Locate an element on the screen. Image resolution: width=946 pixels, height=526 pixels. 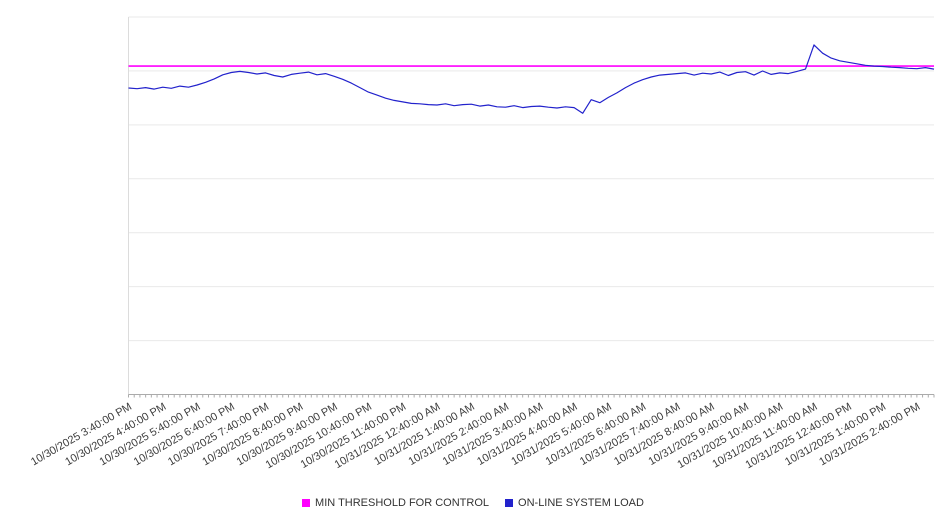
legend-item-system-load: ON-LINE SYSTEM LOAD is located at coordinates (574, 503).